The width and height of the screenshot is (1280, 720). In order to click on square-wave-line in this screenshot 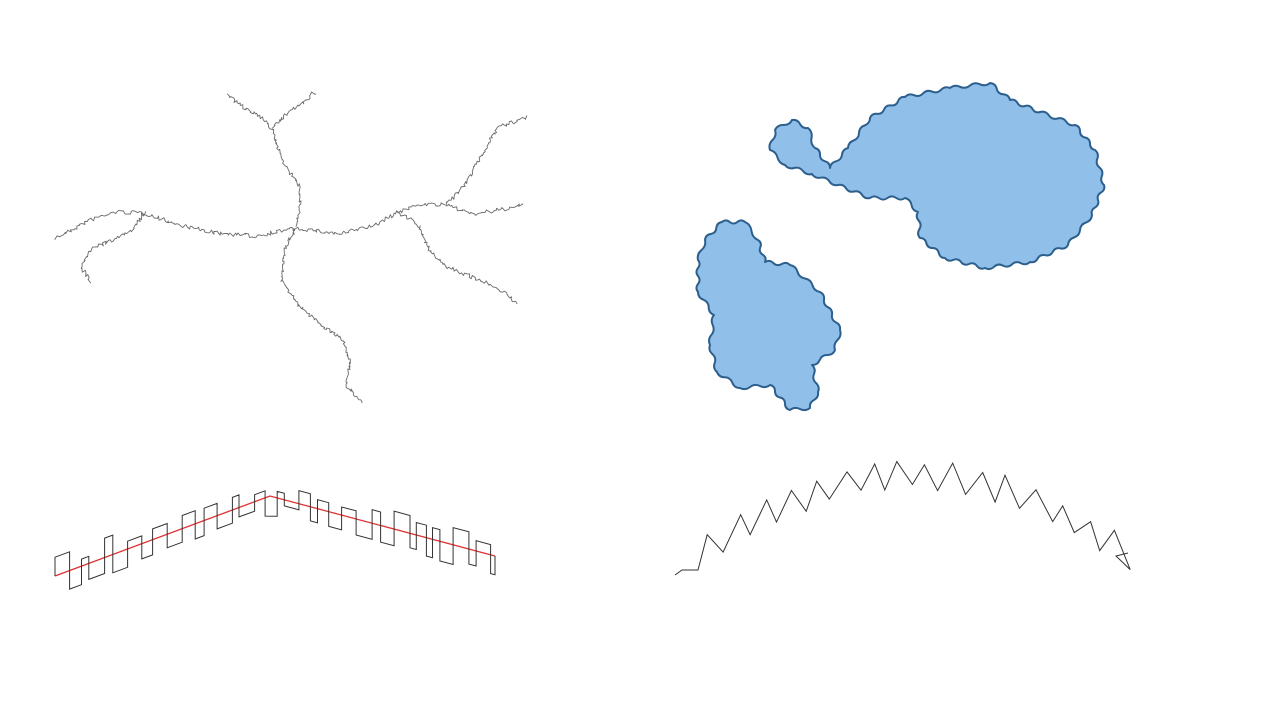, I will do `click(275, 540)`.